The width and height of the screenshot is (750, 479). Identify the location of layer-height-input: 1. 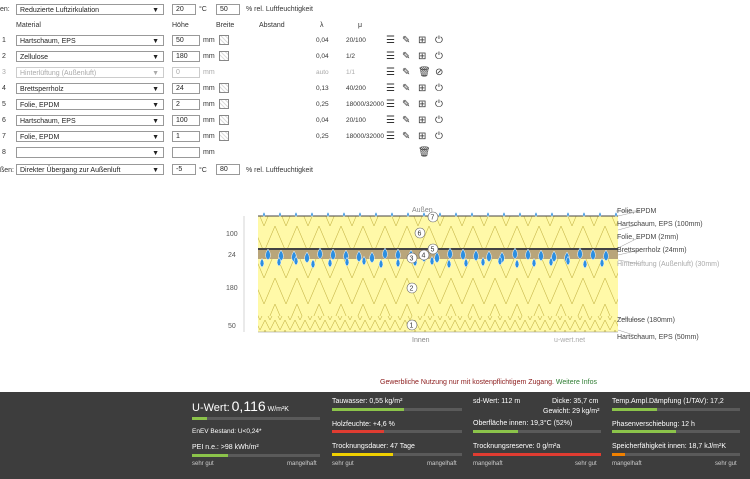
(186, 136).